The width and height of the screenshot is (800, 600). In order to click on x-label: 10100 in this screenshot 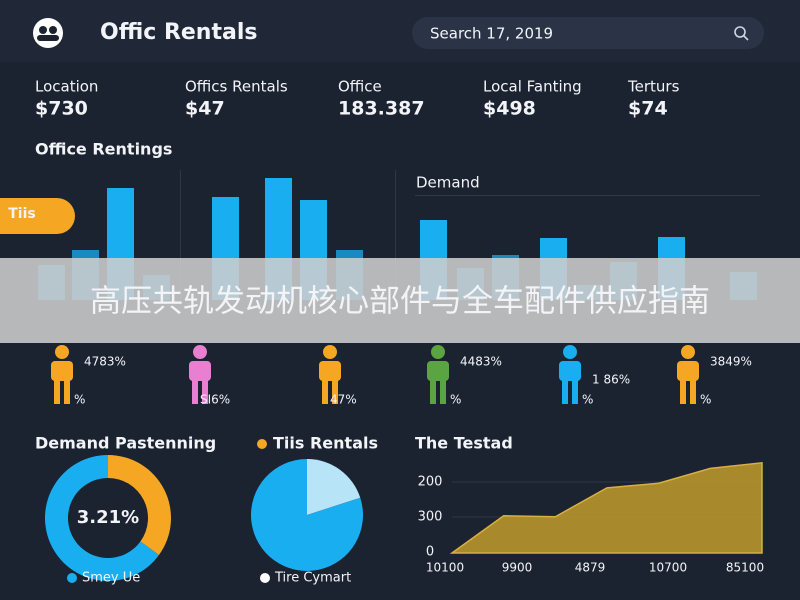, I will do `click(445, 568)`.